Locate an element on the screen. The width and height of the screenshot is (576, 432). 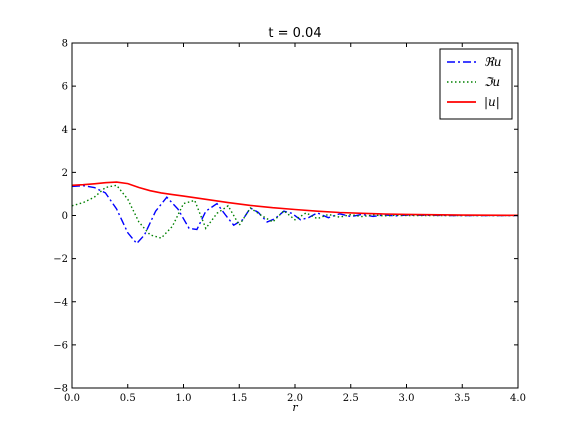
y-tick-label: 4 is located at coordinates (65, 130).